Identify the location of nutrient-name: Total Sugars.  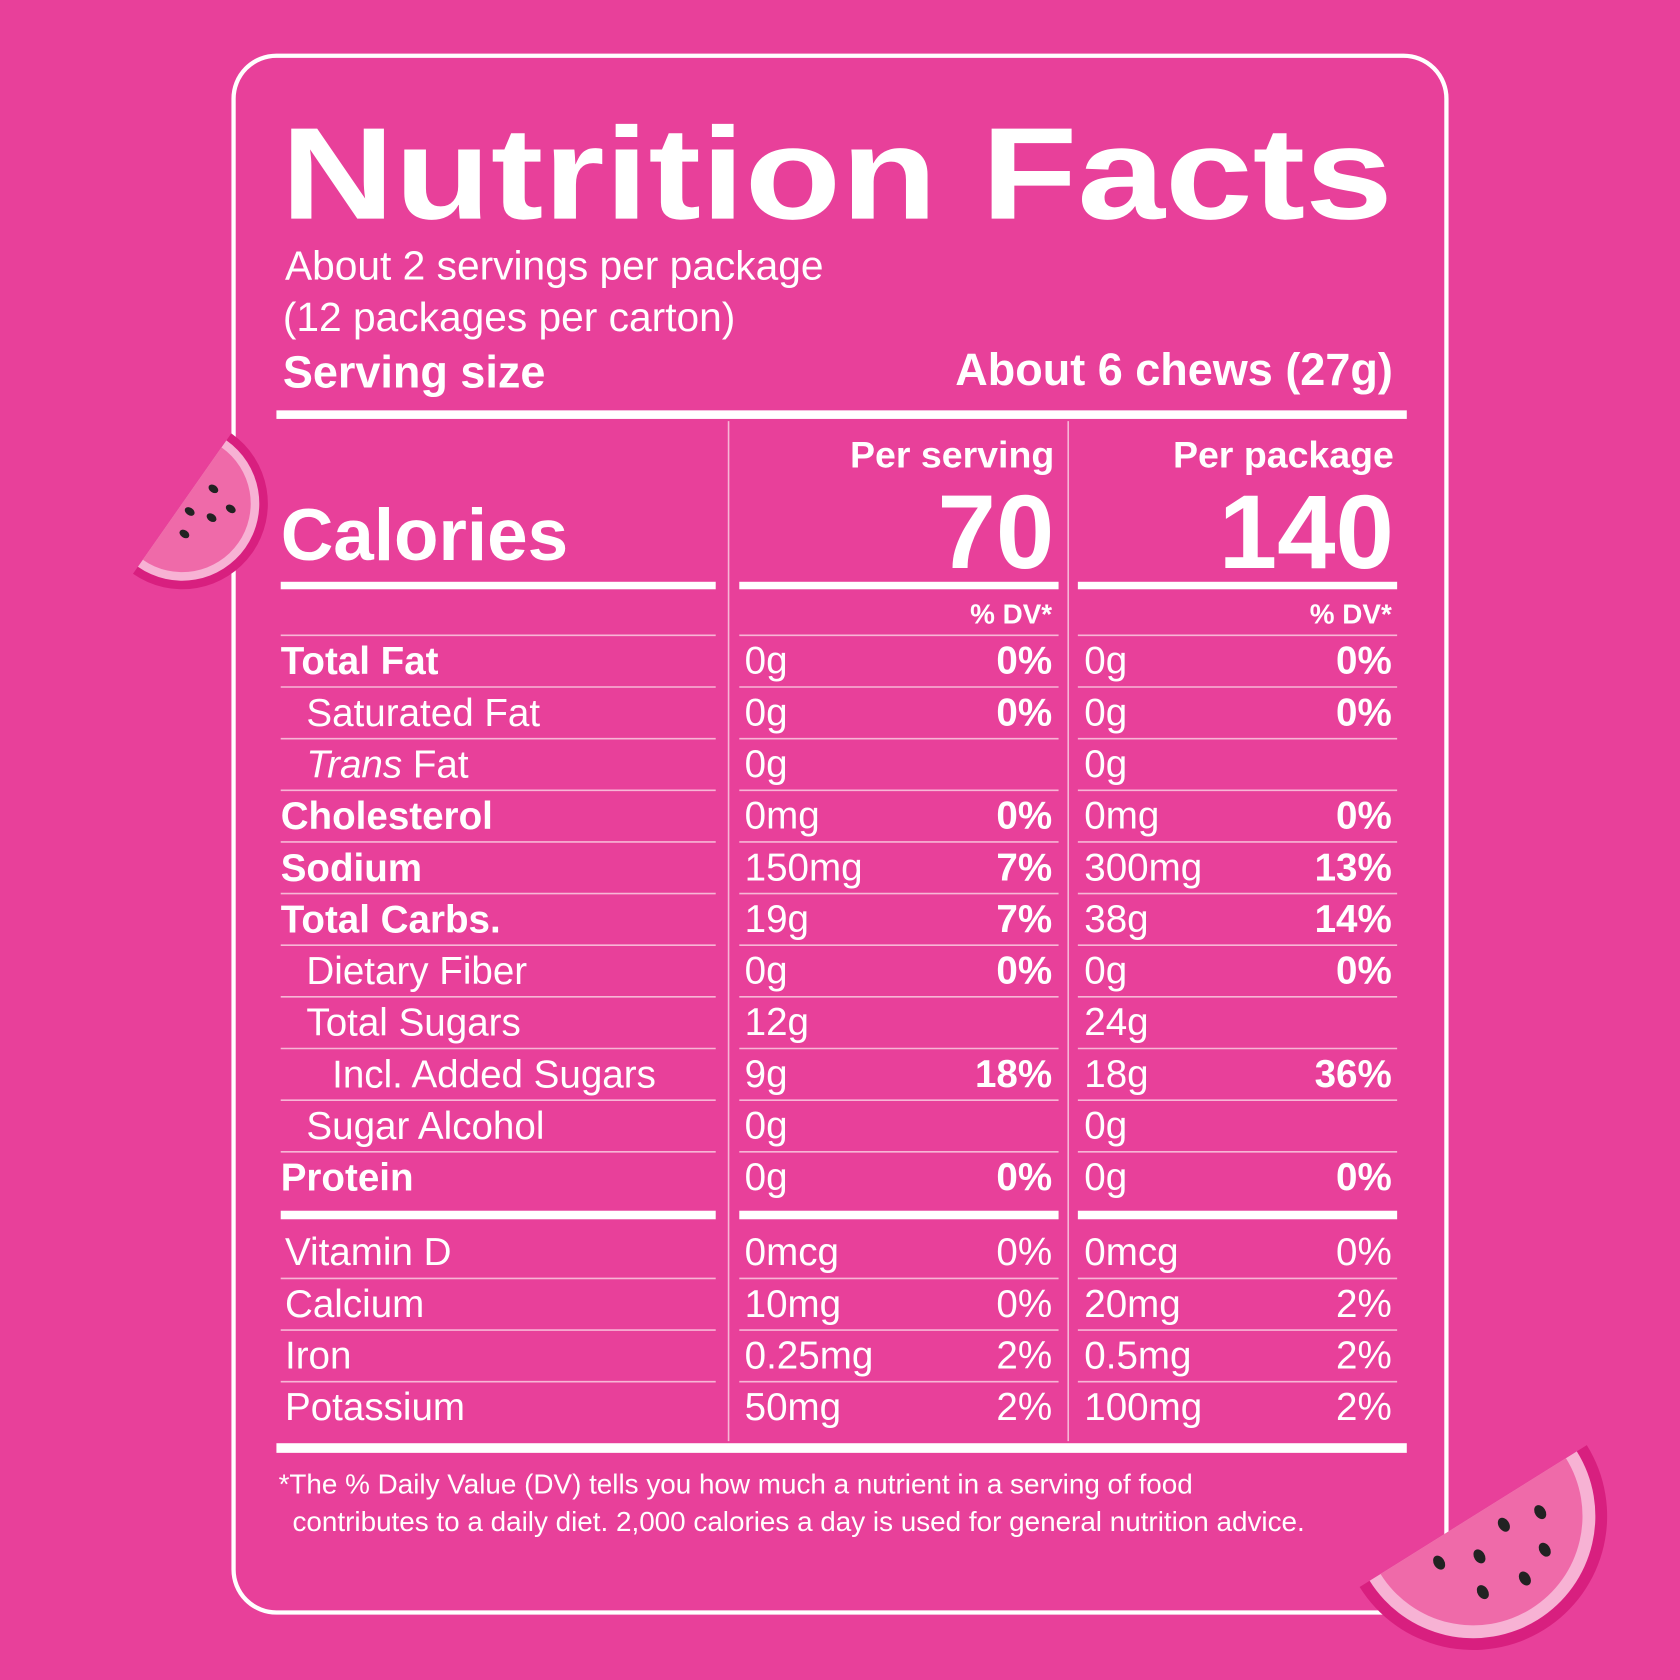
(413, 1022).